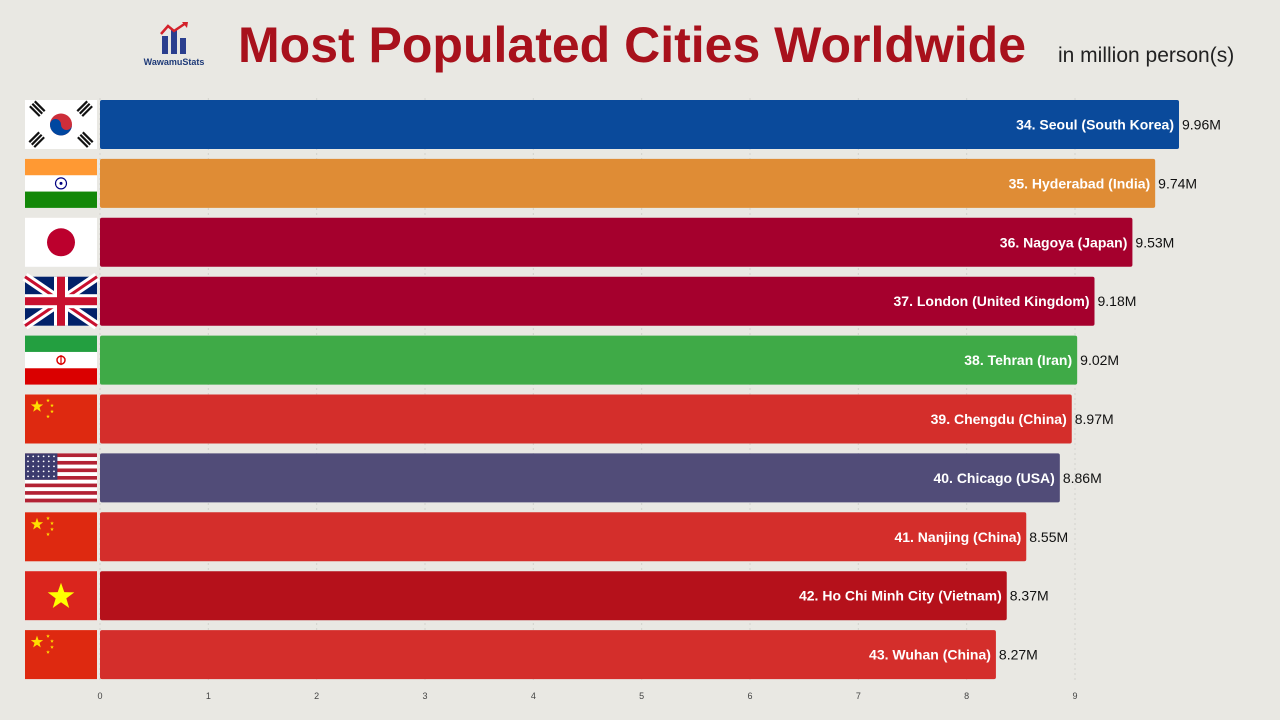 The height and width of the screenshot is (720, 1280). What do you see at coordinates (858, 696) in the screenshot?
I see `x-tick-label: 7` at bounding box center [858, 696].